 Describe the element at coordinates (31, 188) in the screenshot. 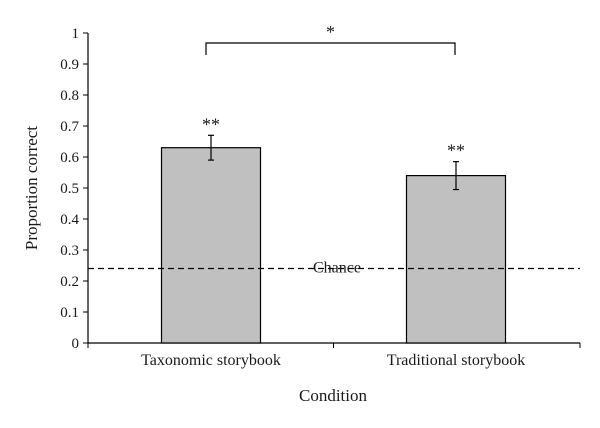

I see `y-axis-title: Proportion correct` at that location.